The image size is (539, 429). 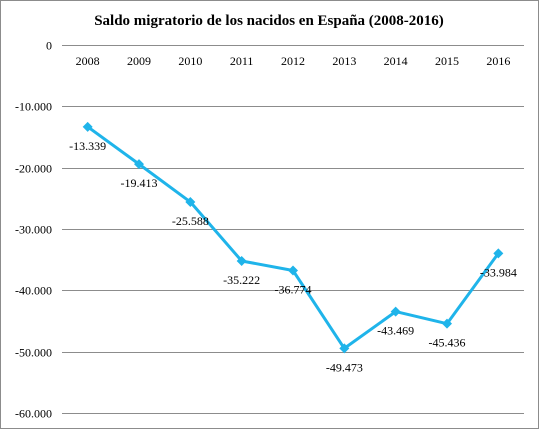 I want to click on data-label: -49.473, so click(x=344, y=367).